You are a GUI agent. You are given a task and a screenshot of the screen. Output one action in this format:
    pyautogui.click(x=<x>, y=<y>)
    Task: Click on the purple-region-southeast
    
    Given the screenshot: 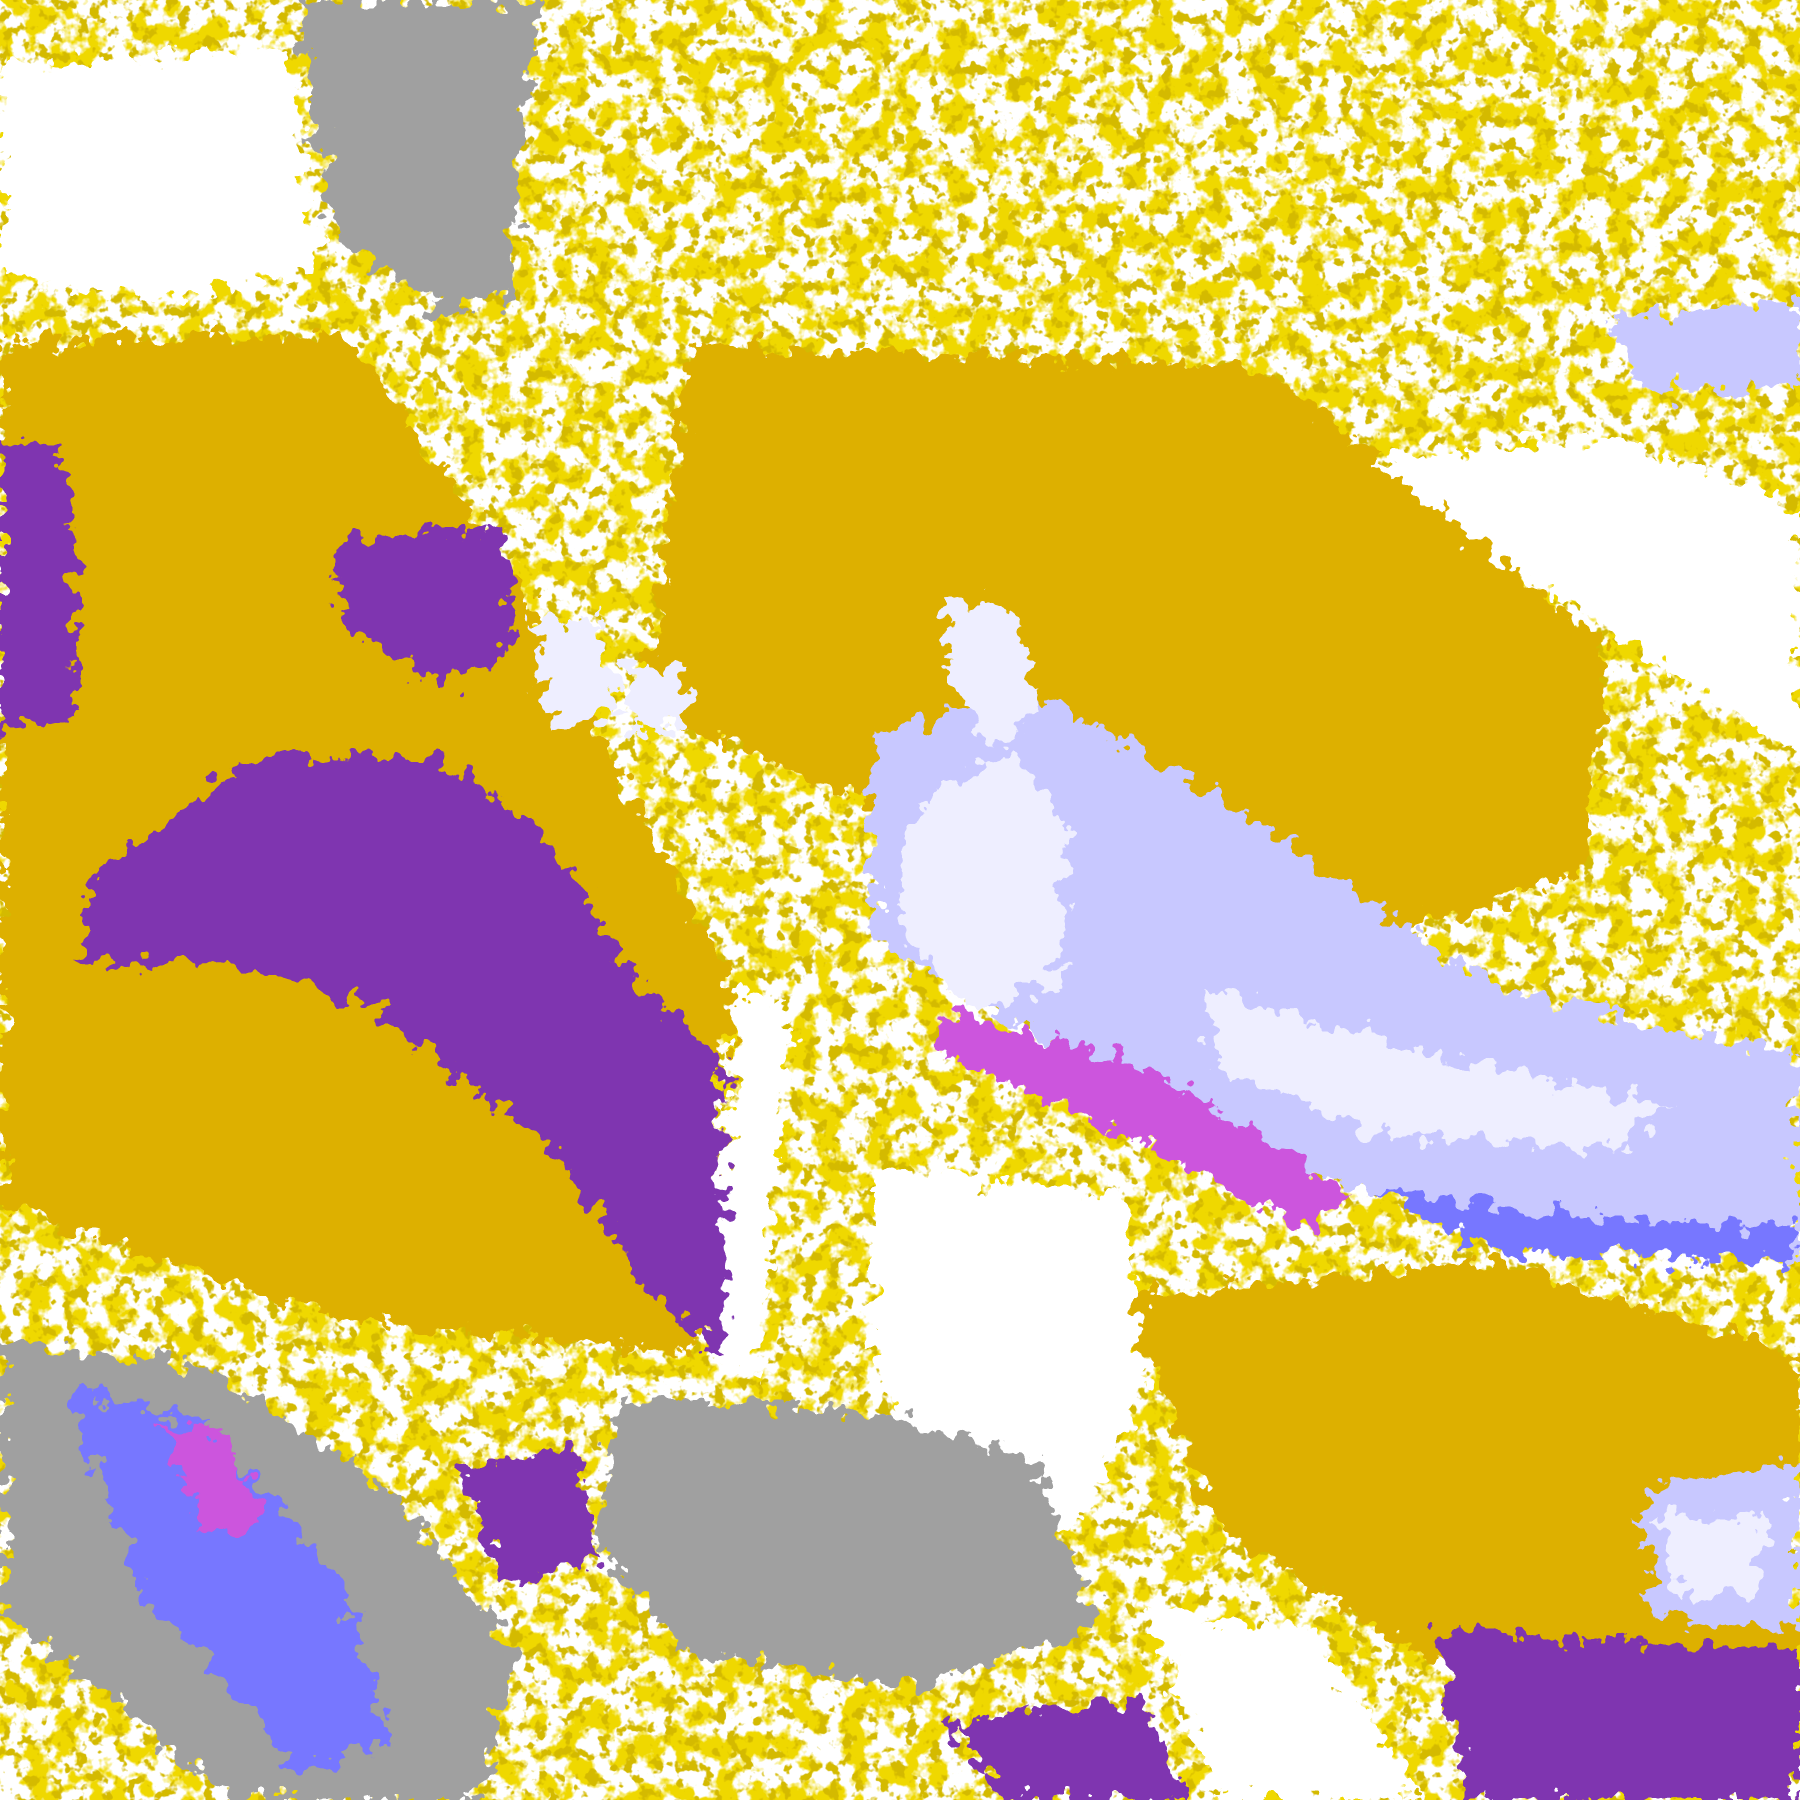 What is the action you would take?
    pyautogui.click(x=1617, y=1715)
    